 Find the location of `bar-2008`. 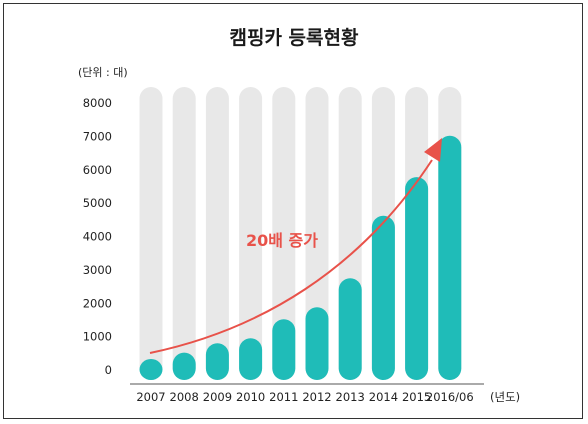

bar-2008 is located at coordinates (184, 366).